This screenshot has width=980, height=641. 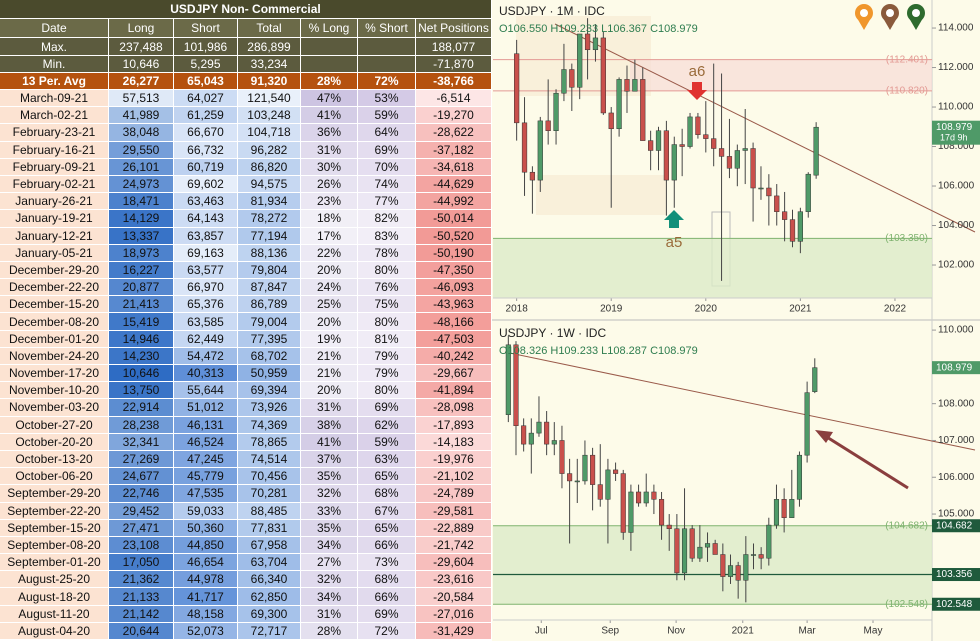 I want to click on table-cell: 237,488, so click(x=141, y=47).